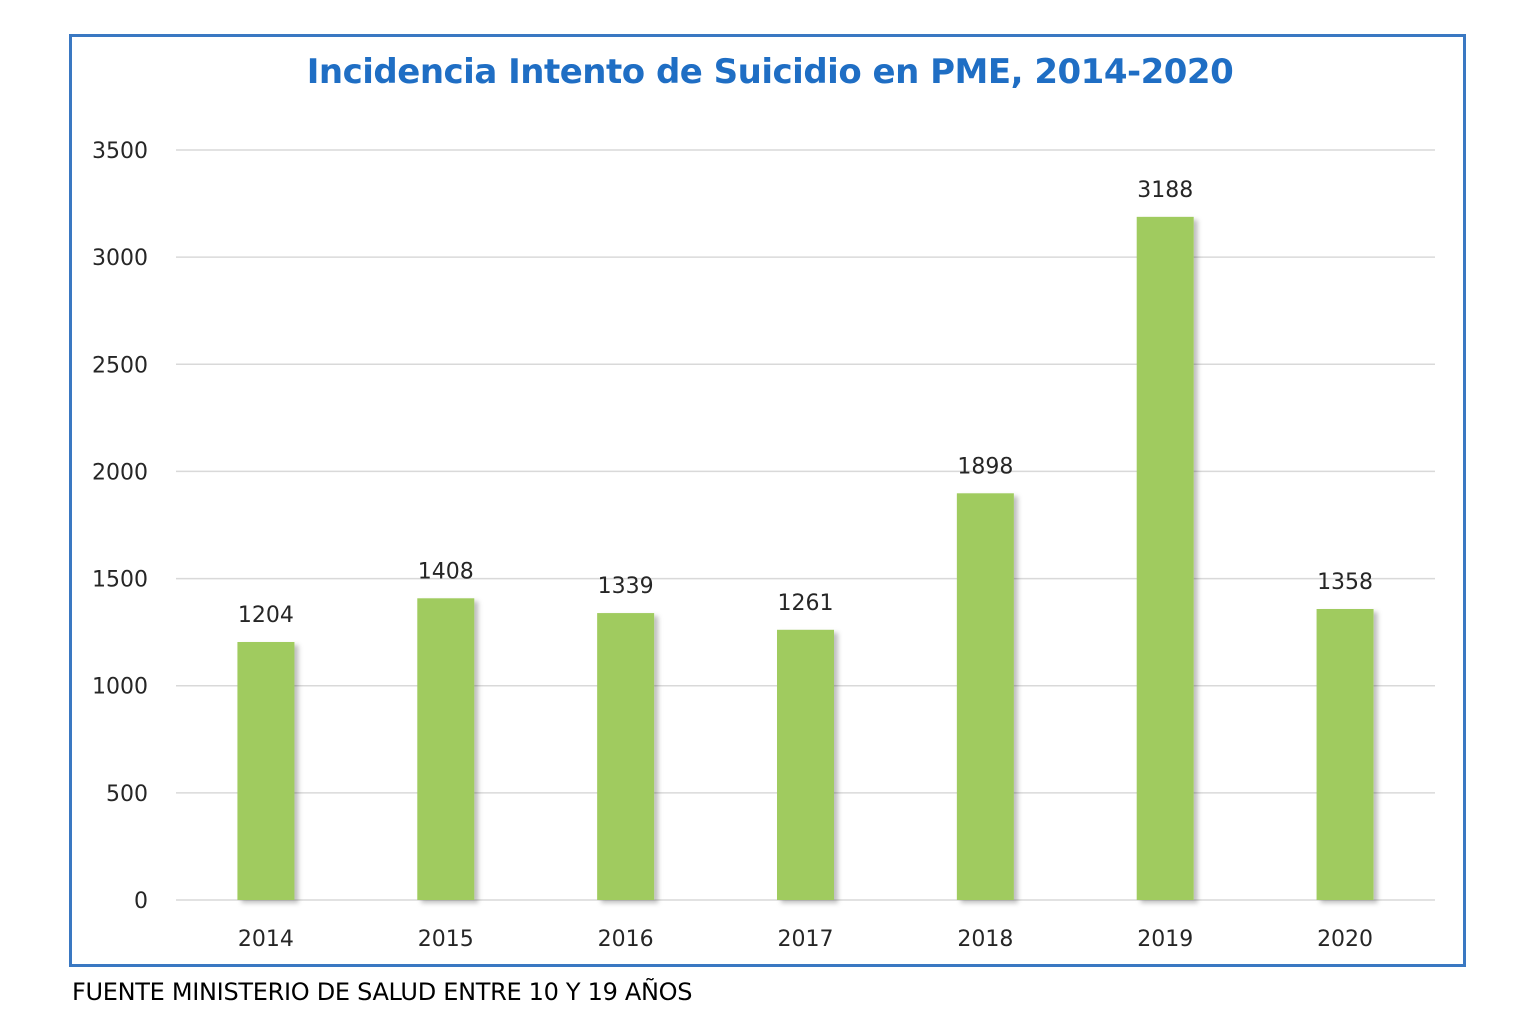 The height and width of the screenshot is (1032, 1540). I want to click on y-tick-label: 500, so click(127, 794).